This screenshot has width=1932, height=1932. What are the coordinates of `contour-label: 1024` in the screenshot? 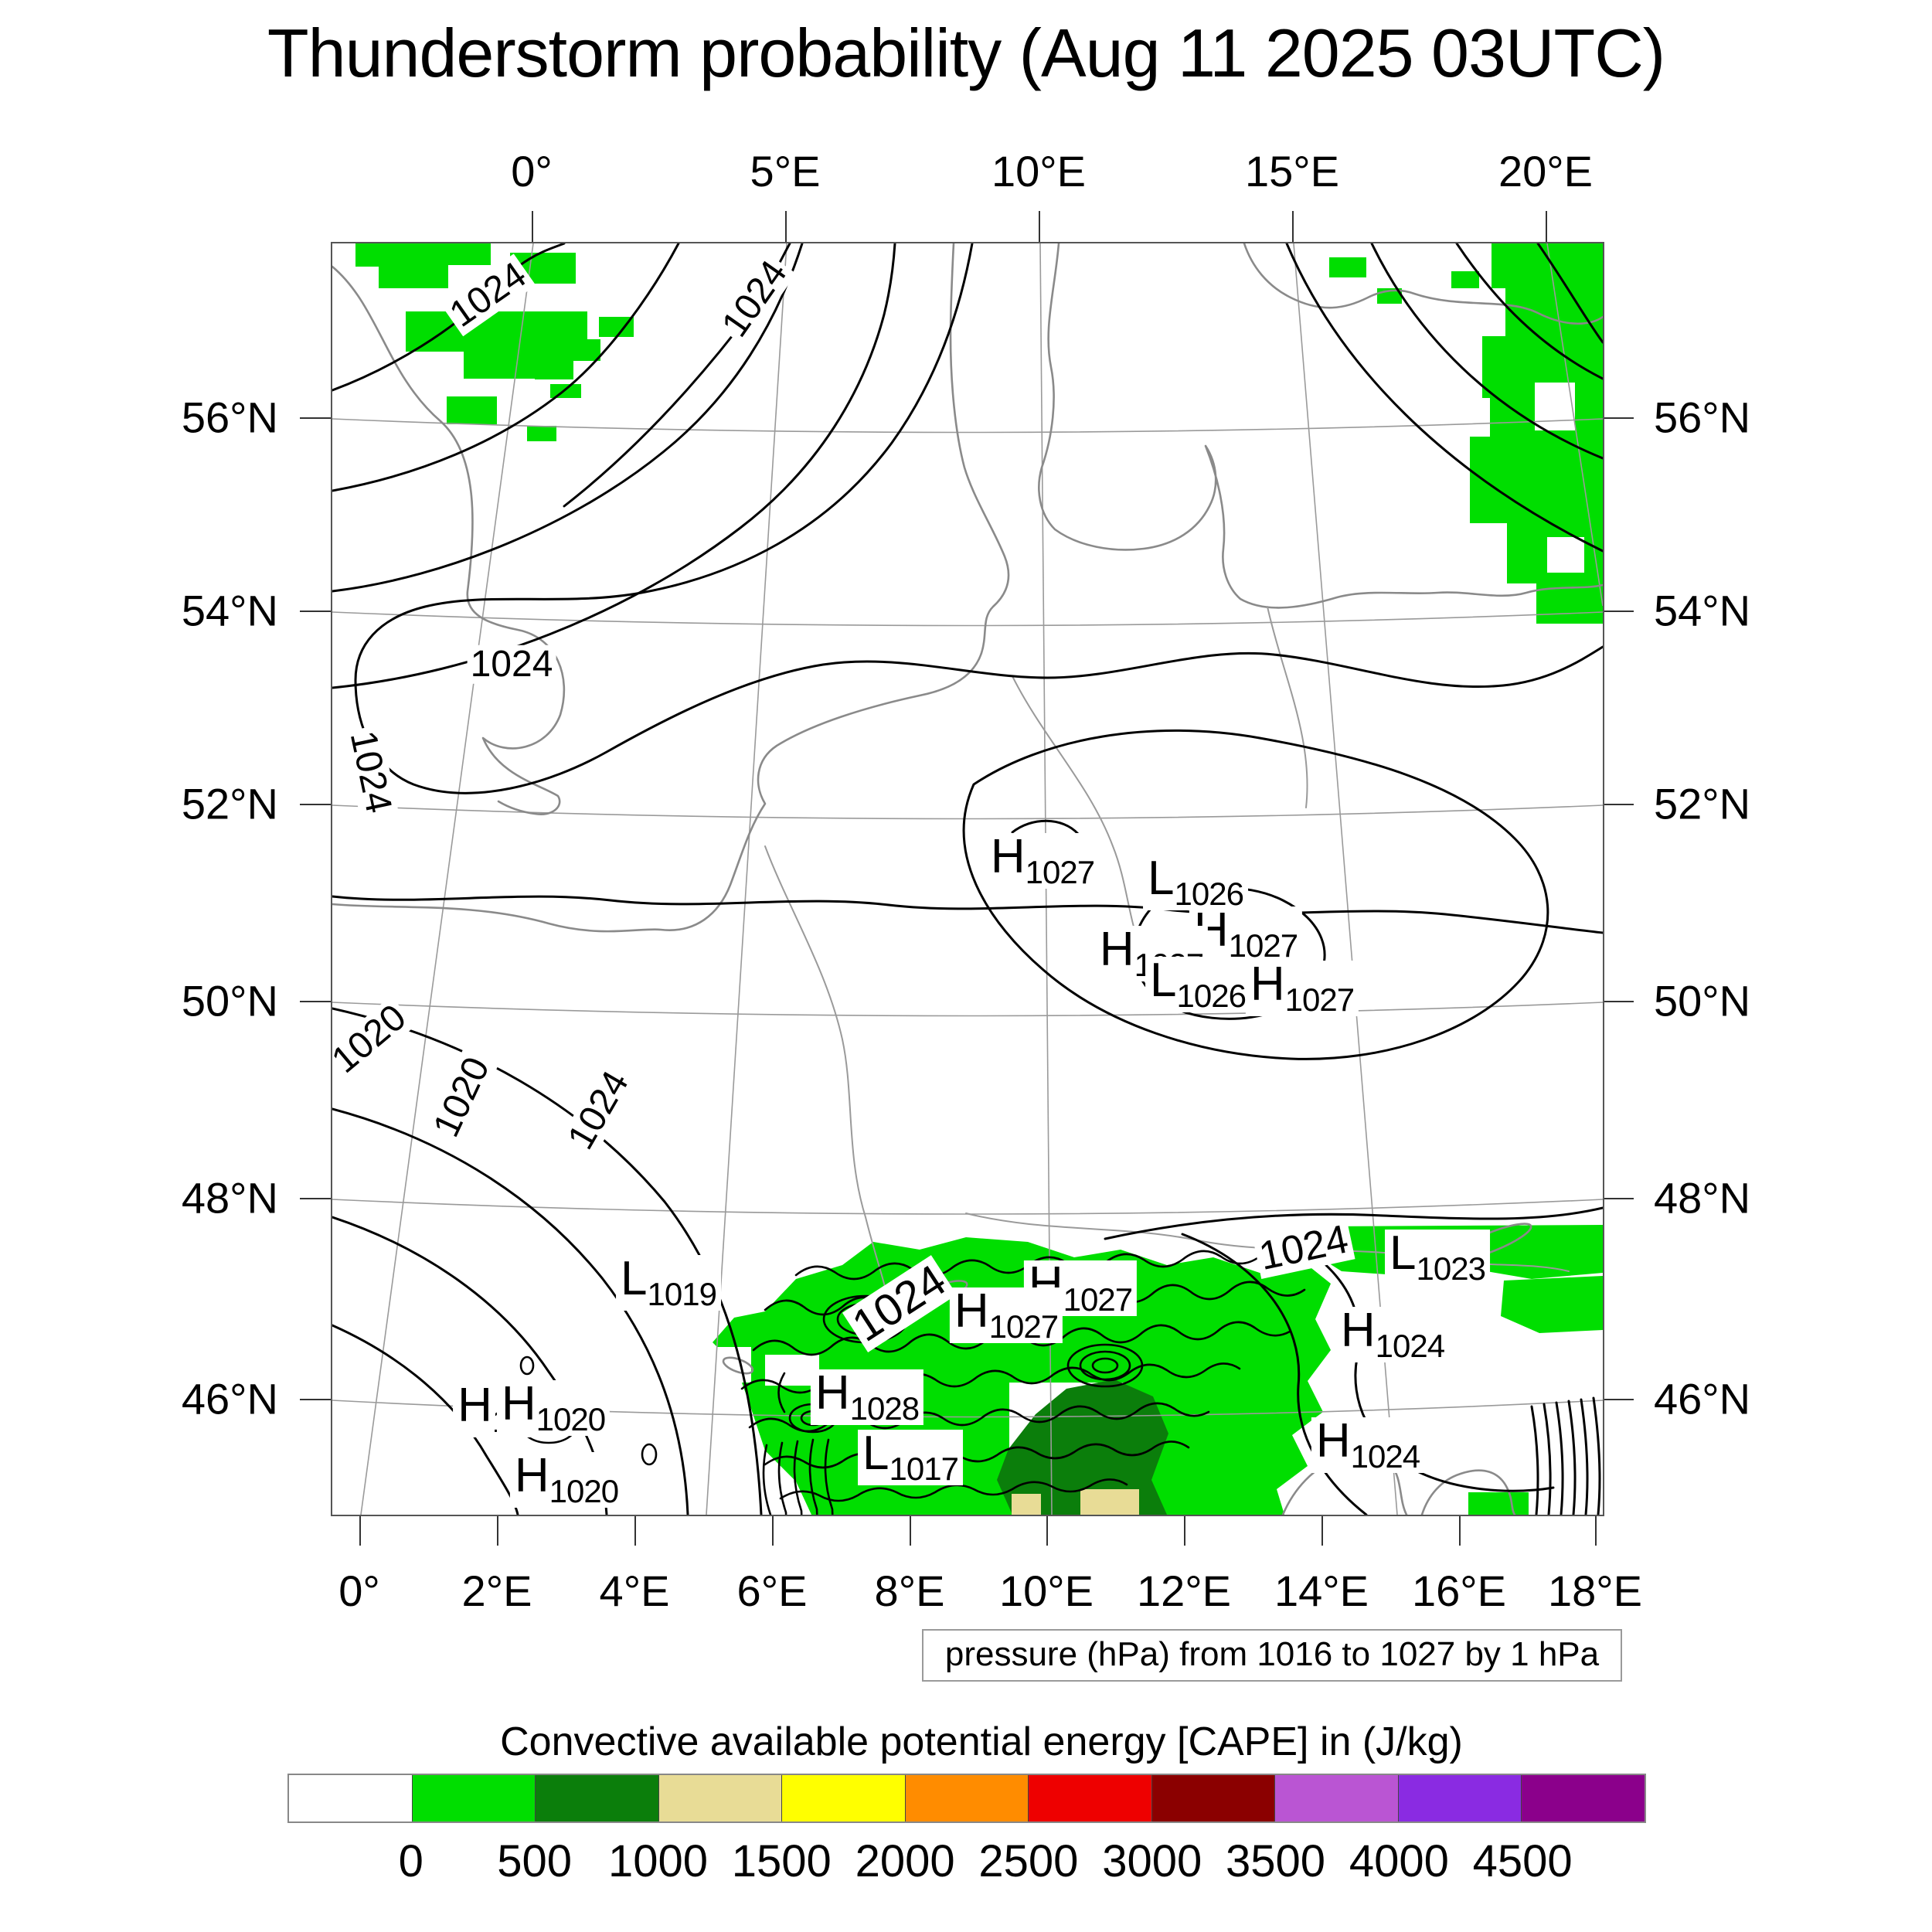 It's located at (512, 665).